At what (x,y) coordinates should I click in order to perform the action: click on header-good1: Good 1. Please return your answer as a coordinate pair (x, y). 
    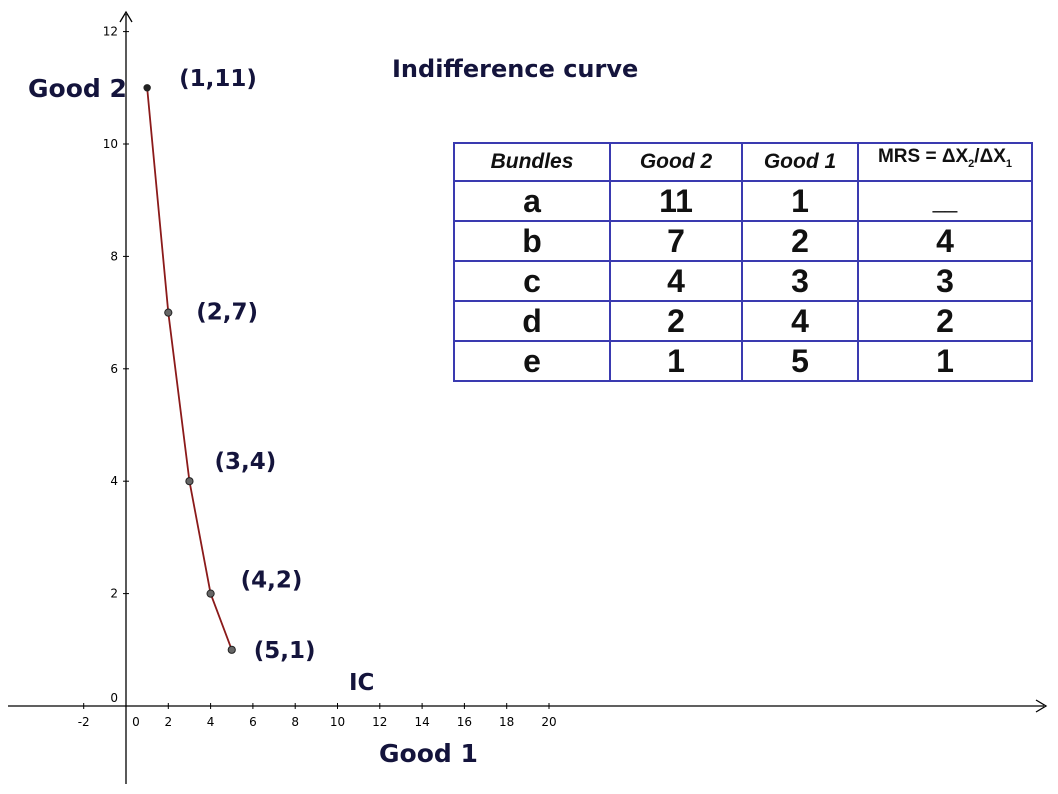
    Looking at the image, I should click on (800, 162).